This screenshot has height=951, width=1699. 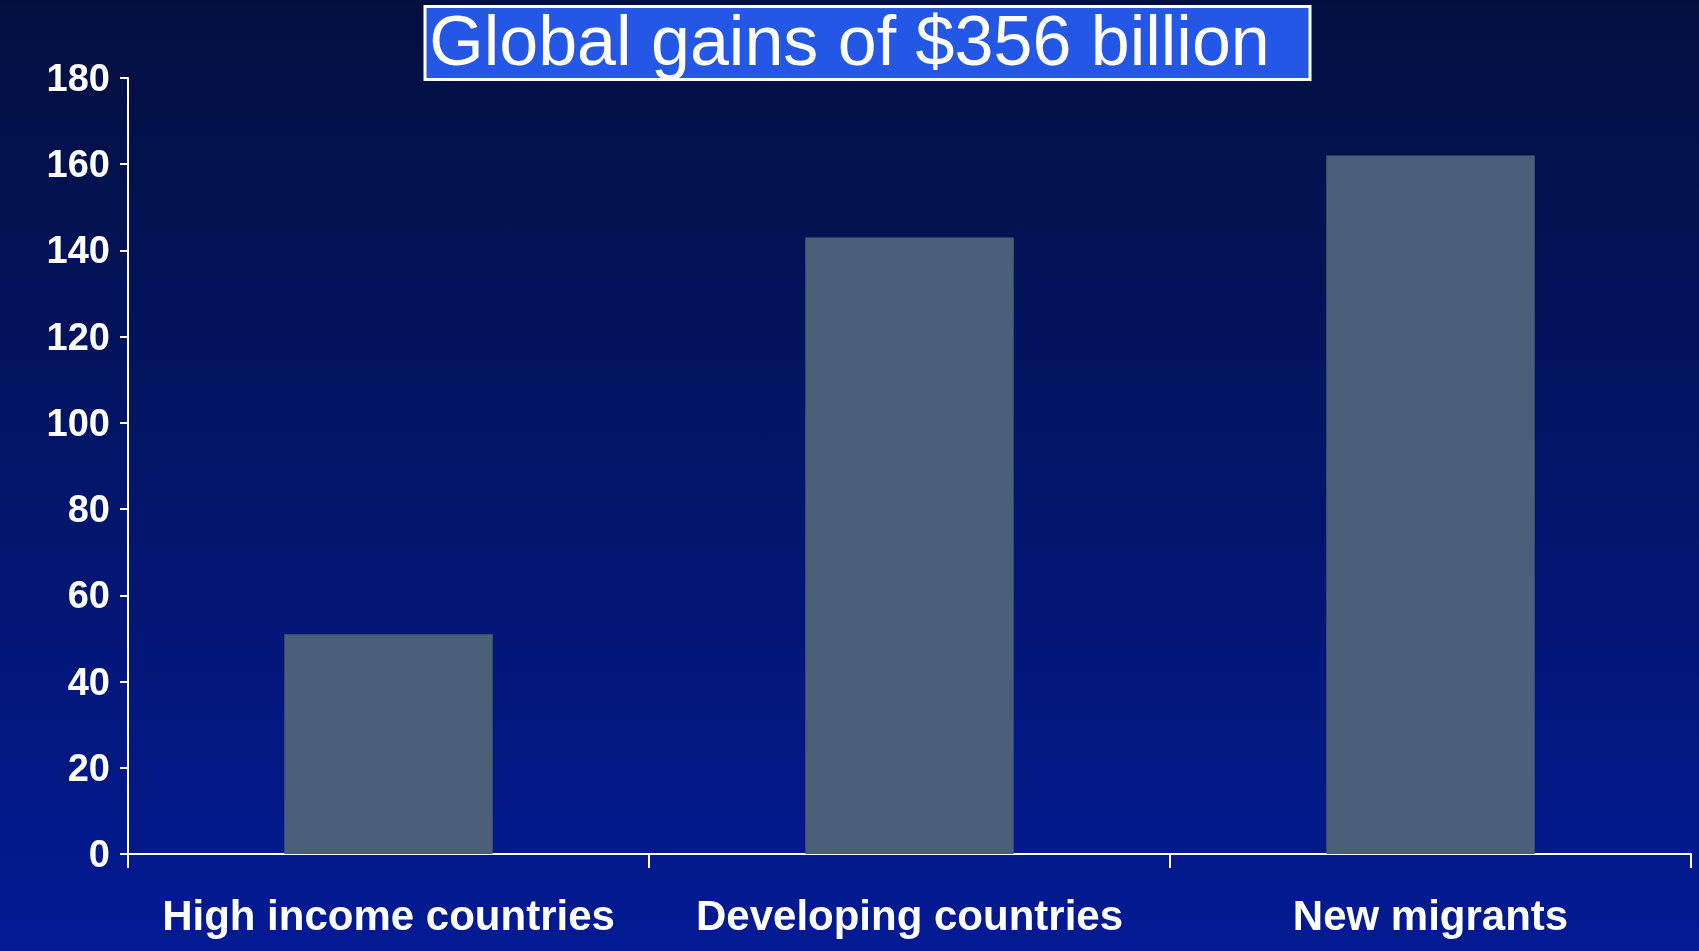 I want to click on y-tick-label: 180, so click(x=78, y=78).